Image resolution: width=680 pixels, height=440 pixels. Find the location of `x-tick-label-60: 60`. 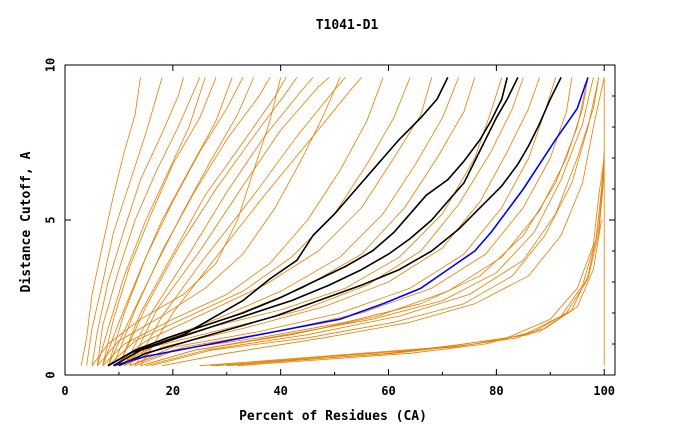

x-tick-label-60: 60 is located at coordinates (388, 391).